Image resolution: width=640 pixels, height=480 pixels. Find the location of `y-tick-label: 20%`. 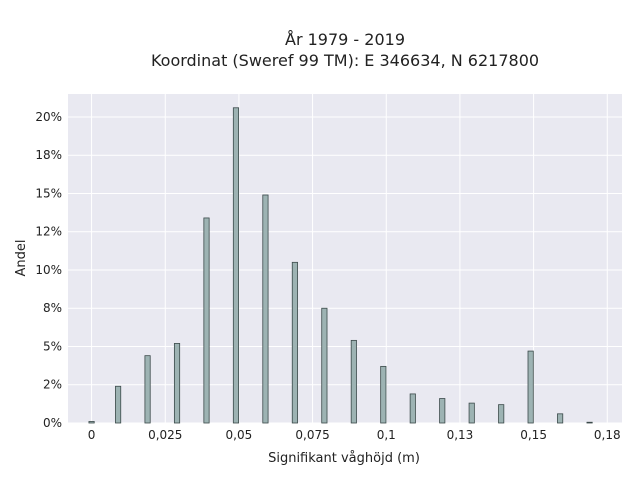

y-tick-label: 20% is located at coordinates (48, 117).